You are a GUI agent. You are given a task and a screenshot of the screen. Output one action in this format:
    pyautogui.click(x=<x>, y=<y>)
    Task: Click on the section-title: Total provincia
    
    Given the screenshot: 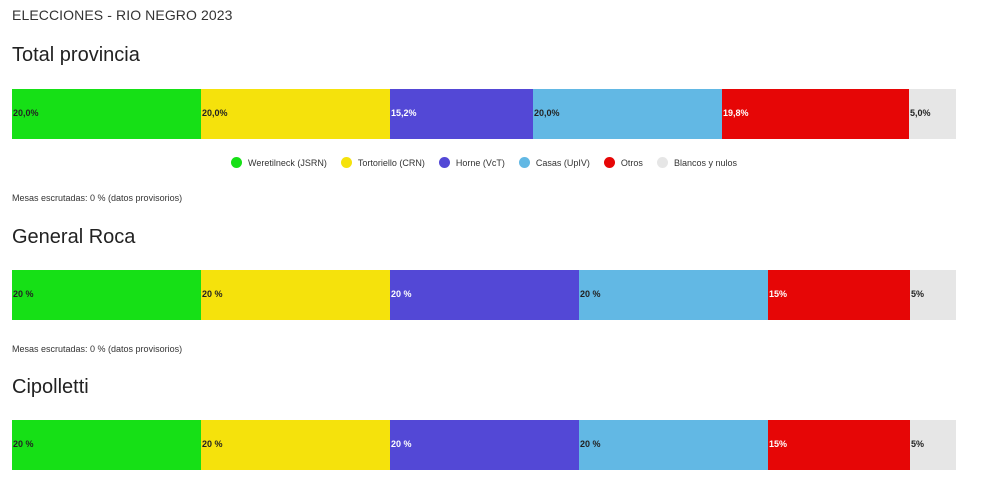 What is the action you would take?
    pyautogui.click(x=76, y=55)
    